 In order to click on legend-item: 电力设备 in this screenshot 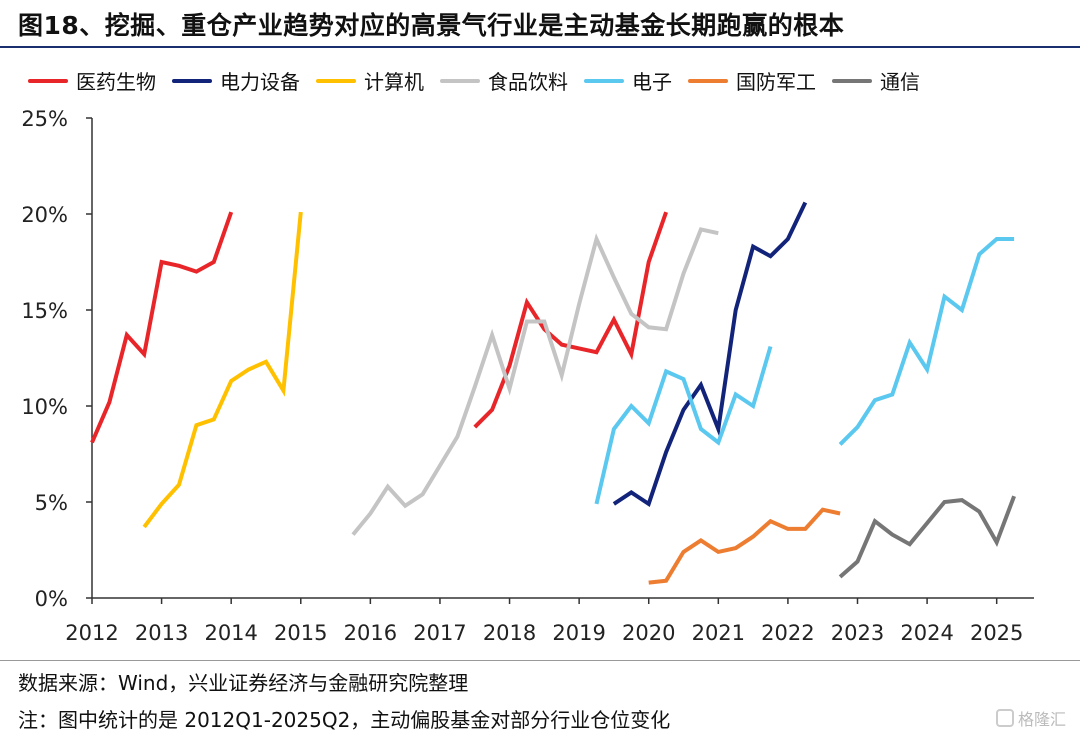, I will do `click(236, 80)`.